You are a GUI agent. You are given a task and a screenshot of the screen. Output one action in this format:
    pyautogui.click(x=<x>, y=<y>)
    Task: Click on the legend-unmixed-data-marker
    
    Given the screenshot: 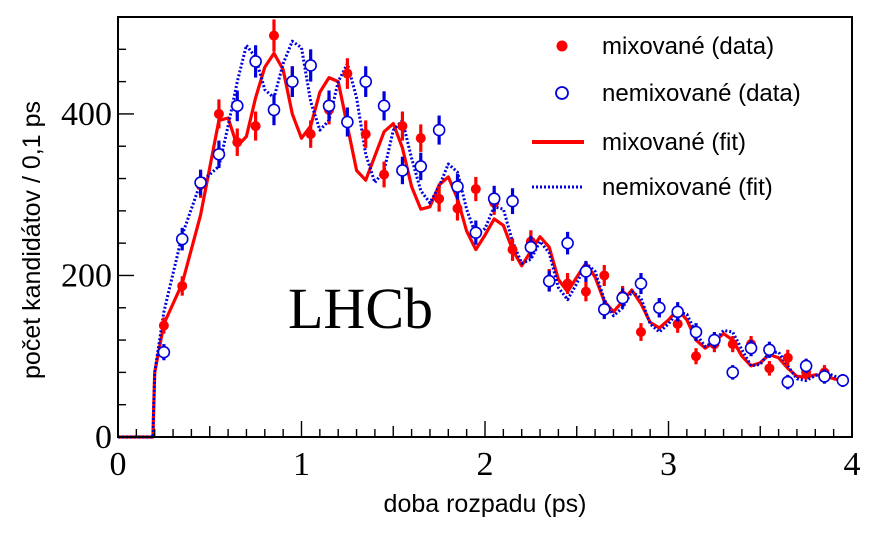 What is the action you would take?
    pyautogui.click(x=562, y=93)
    